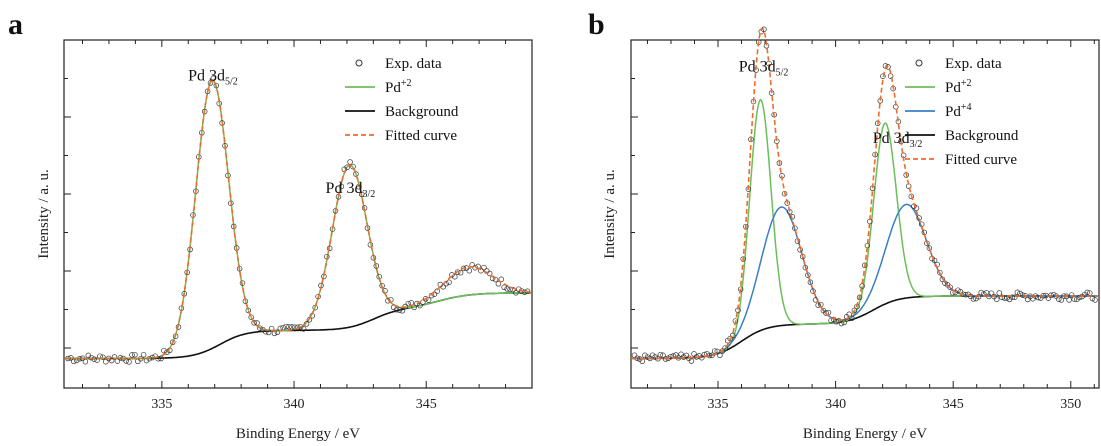 The image size is (1101, 446). What do you see at coordinates (413, 64) in the screenshot?
I see `legend-label: Exp. data` at bounding box center [413, 64].